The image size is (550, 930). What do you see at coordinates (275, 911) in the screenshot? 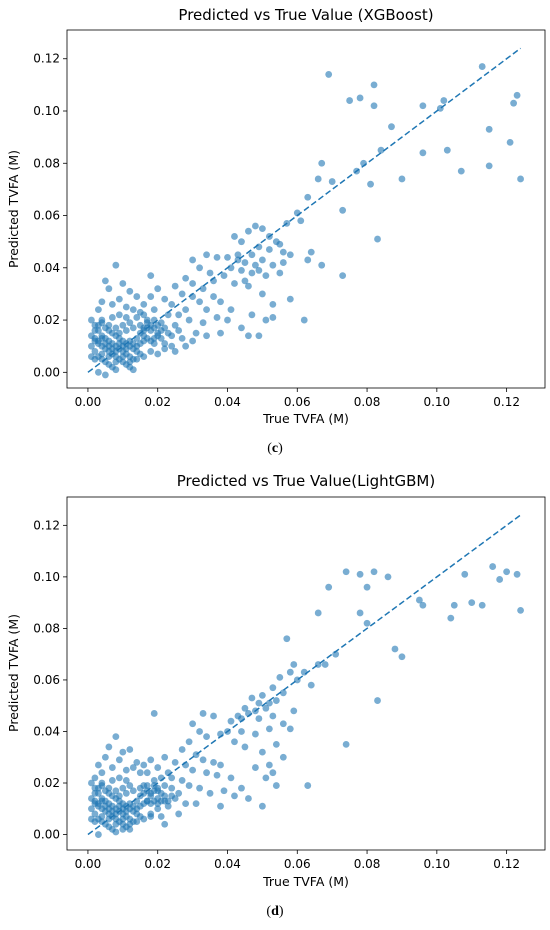
I see `panel-caption-letter: d` at bounding box center [275, 911].